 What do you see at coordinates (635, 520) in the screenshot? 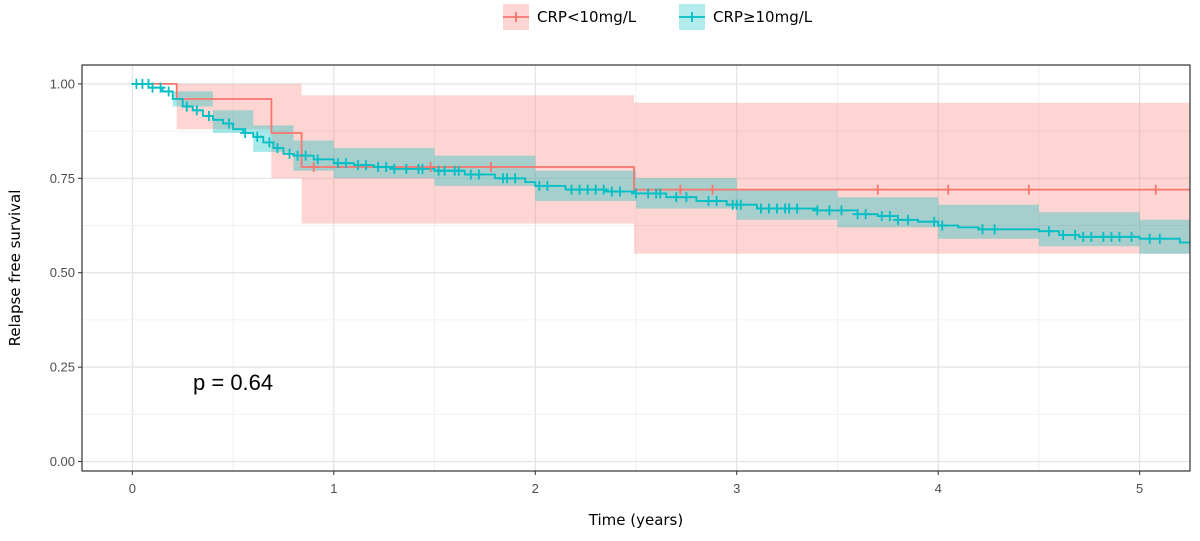
I see `x-axis-title: Time (years)` at bounding box center [635, 520].